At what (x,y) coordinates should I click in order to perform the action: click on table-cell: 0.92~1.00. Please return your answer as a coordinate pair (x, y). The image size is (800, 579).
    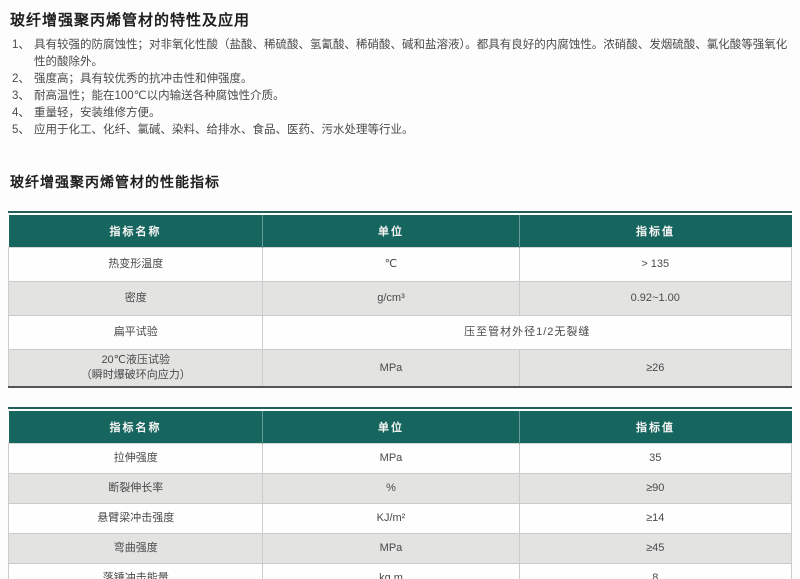
    Looking at the image, I should click on (655, 298).